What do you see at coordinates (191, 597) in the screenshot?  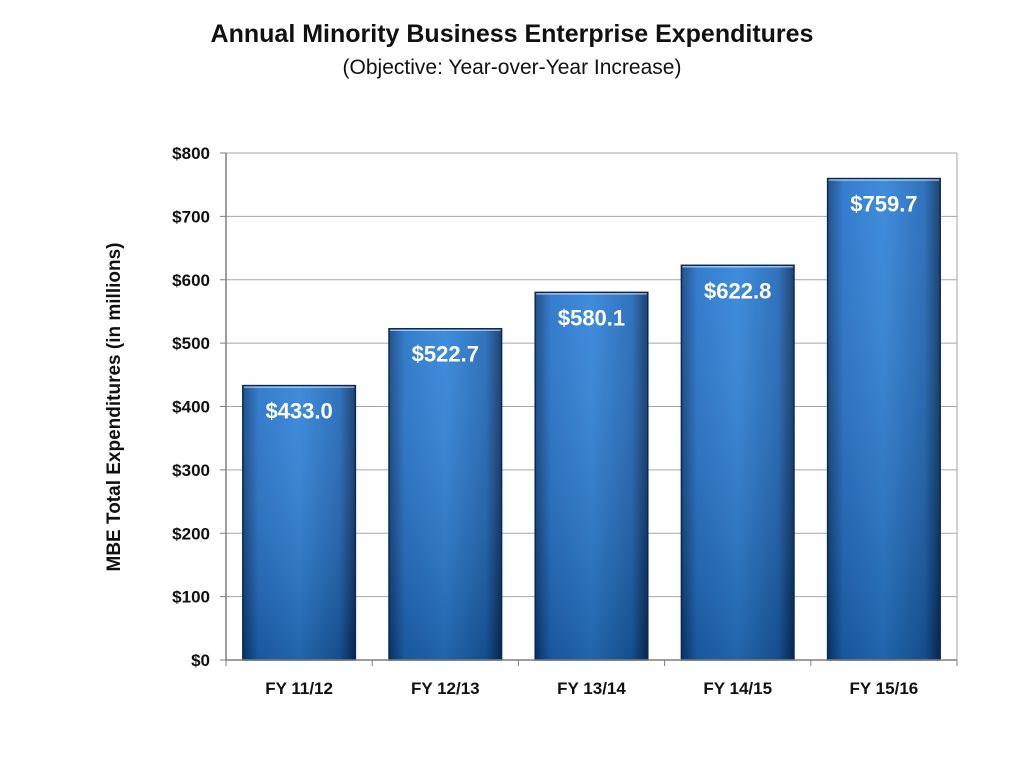 I see `y-tick-label: $100` at bounding box center [191, 597].